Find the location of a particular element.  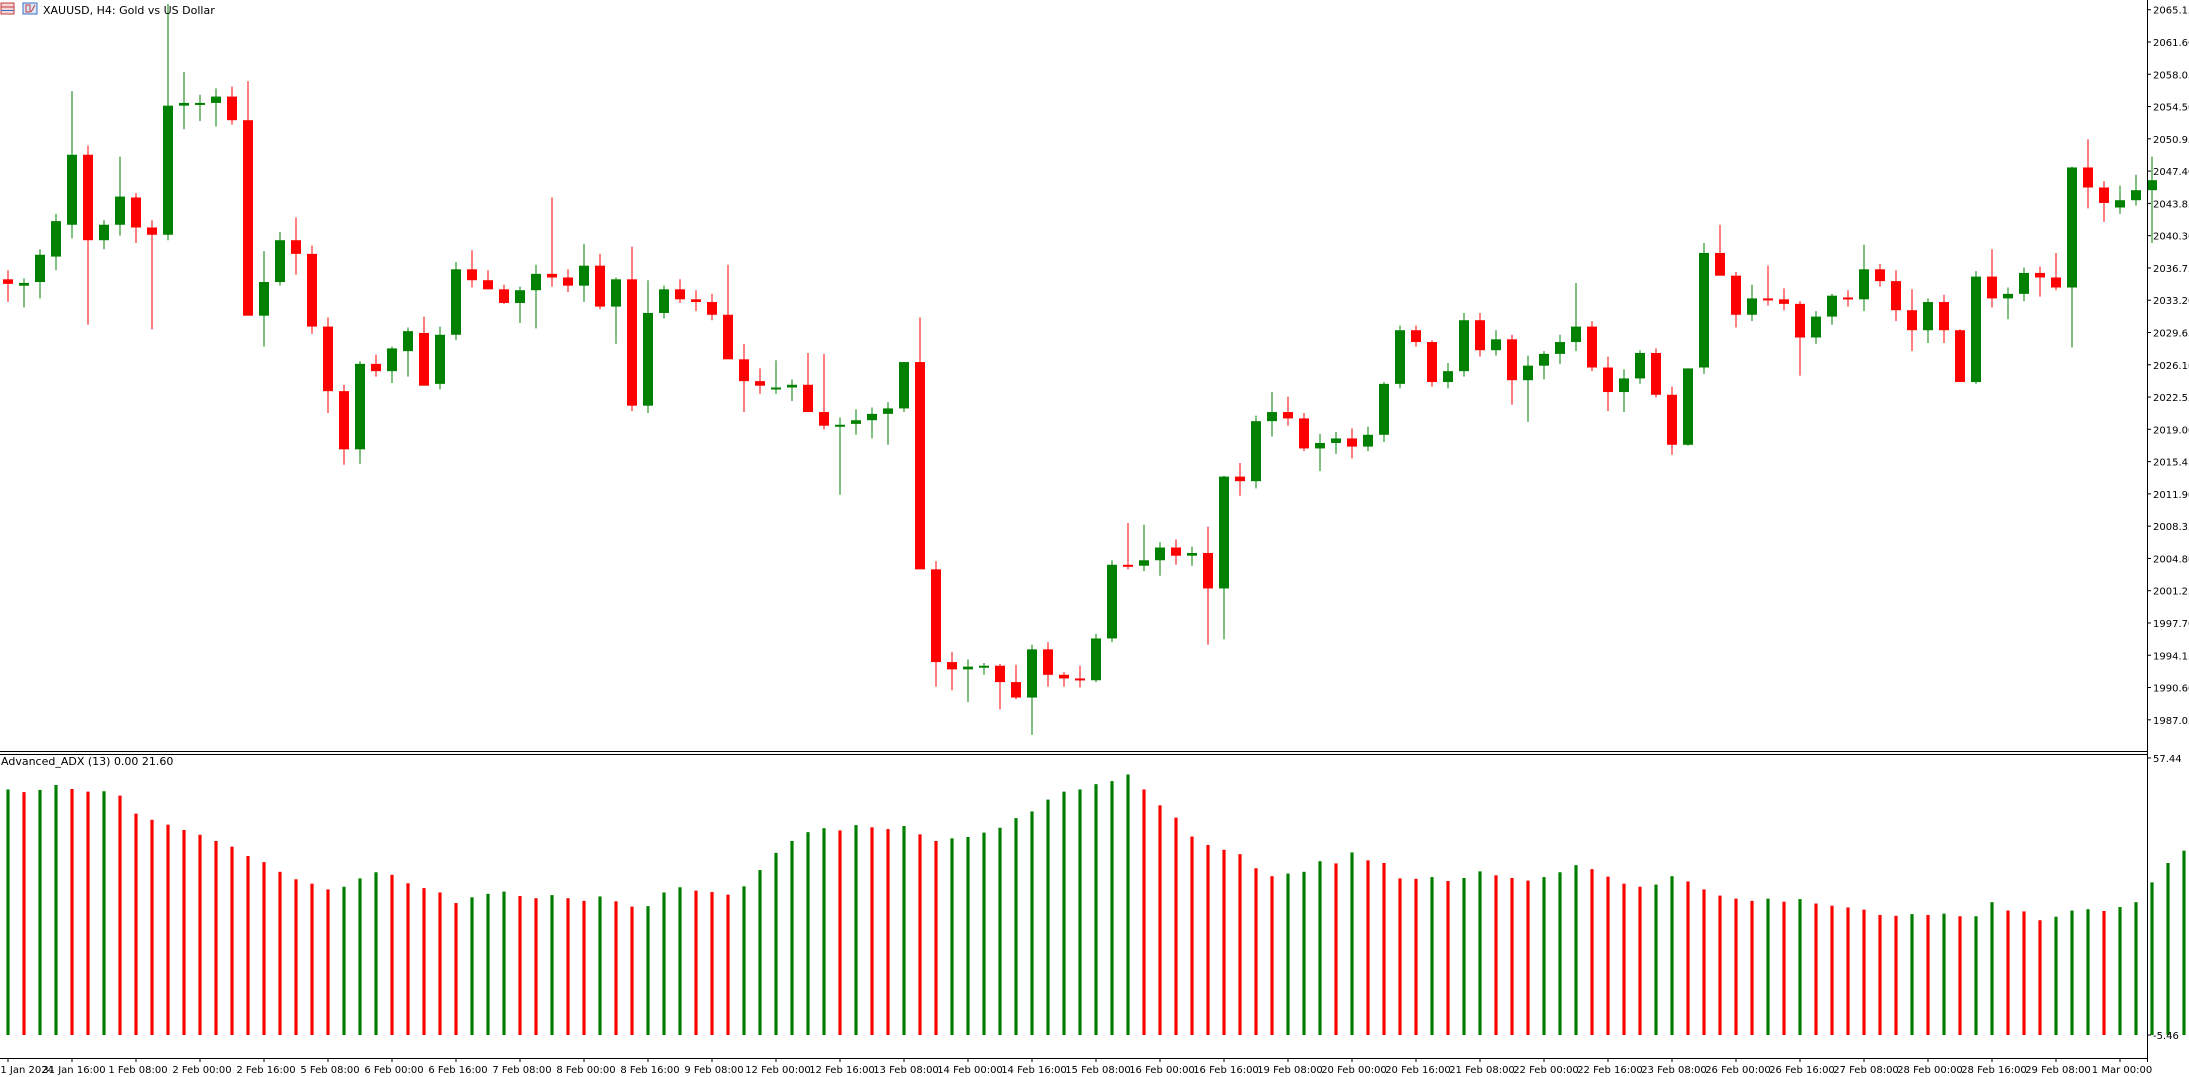

chart-grid-icon is located at coordinates (7, 8).